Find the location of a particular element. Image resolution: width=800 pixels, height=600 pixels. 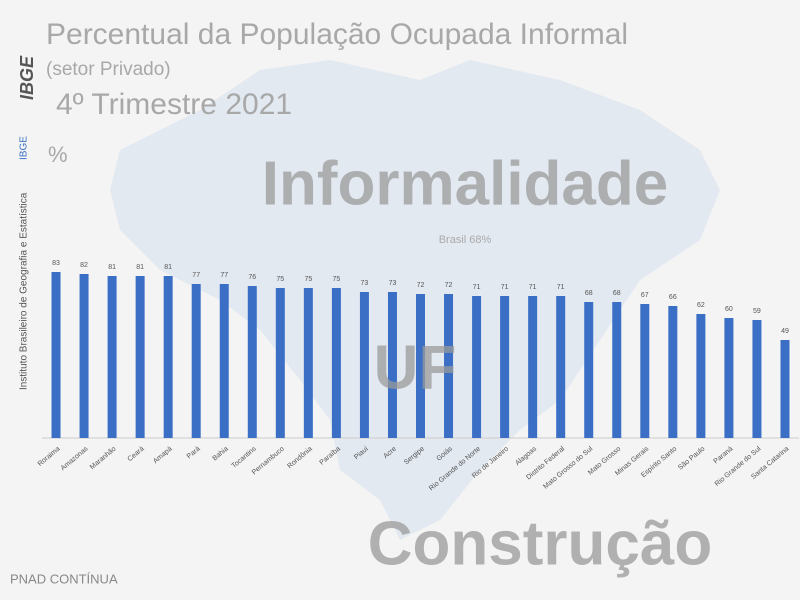

value-label: 60 is located at coordinates (729, 309).